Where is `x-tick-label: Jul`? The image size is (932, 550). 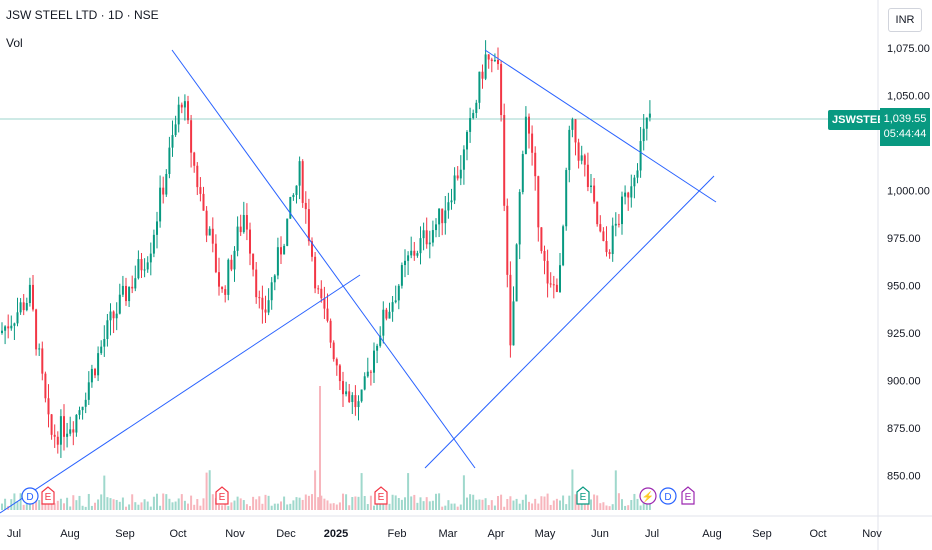
x-tick-label: Jul is located at coordinates (652, 534).